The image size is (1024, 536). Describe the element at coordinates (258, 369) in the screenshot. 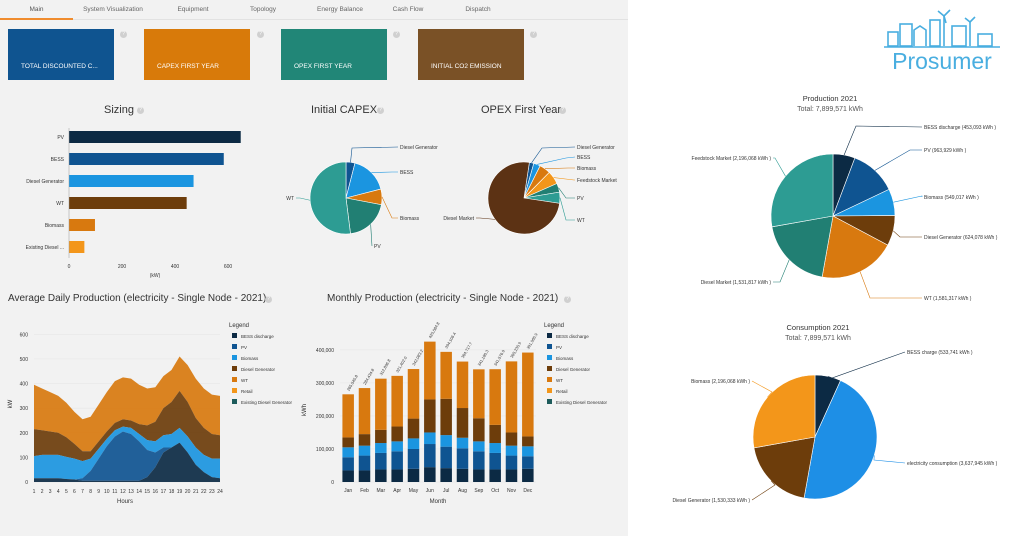

I see `avg-daily-legend-label: Diesel Generator` at that location.